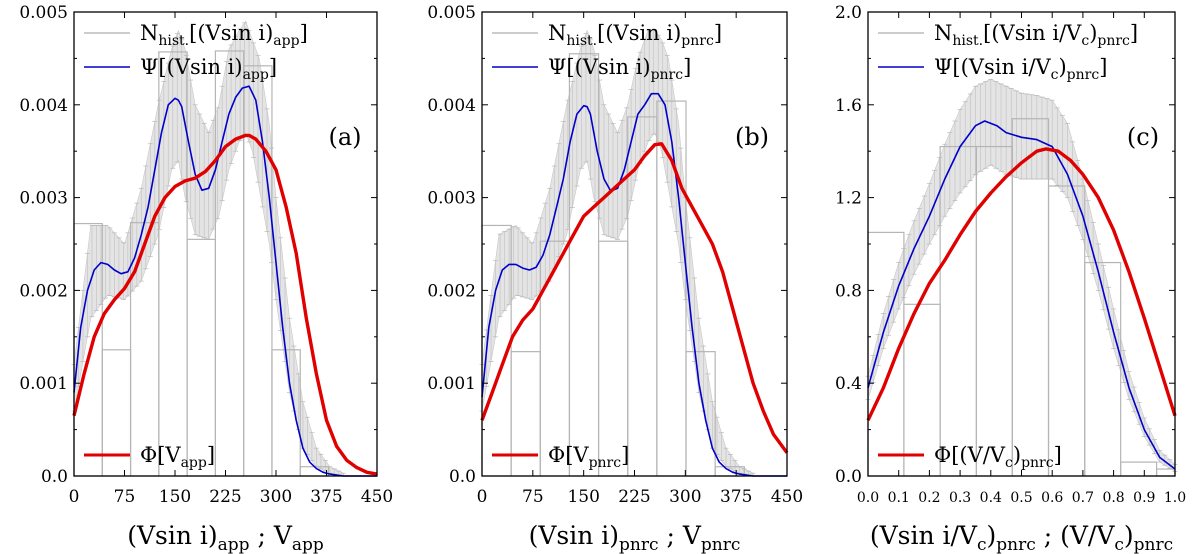  I want to click on y-tick-label: 1.6, so click(848, 106).